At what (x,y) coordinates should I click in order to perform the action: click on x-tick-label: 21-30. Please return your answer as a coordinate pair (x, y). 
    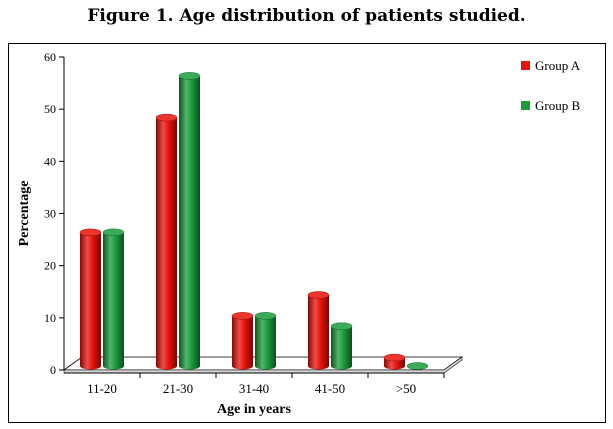
    Looking at the image, I should click on (178, 388).